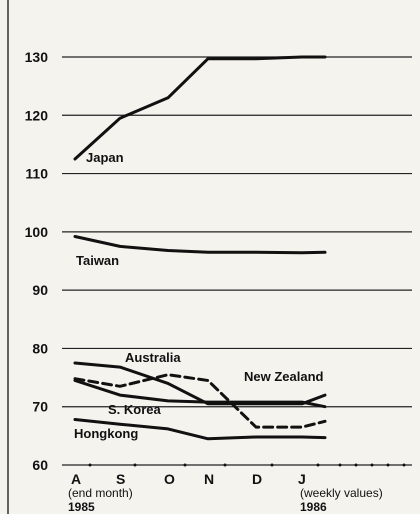  What do you see at coordinates (36, 174) in the screenshot?
I see `y-tick-label-110: 110` at bounding box center [36, 174].